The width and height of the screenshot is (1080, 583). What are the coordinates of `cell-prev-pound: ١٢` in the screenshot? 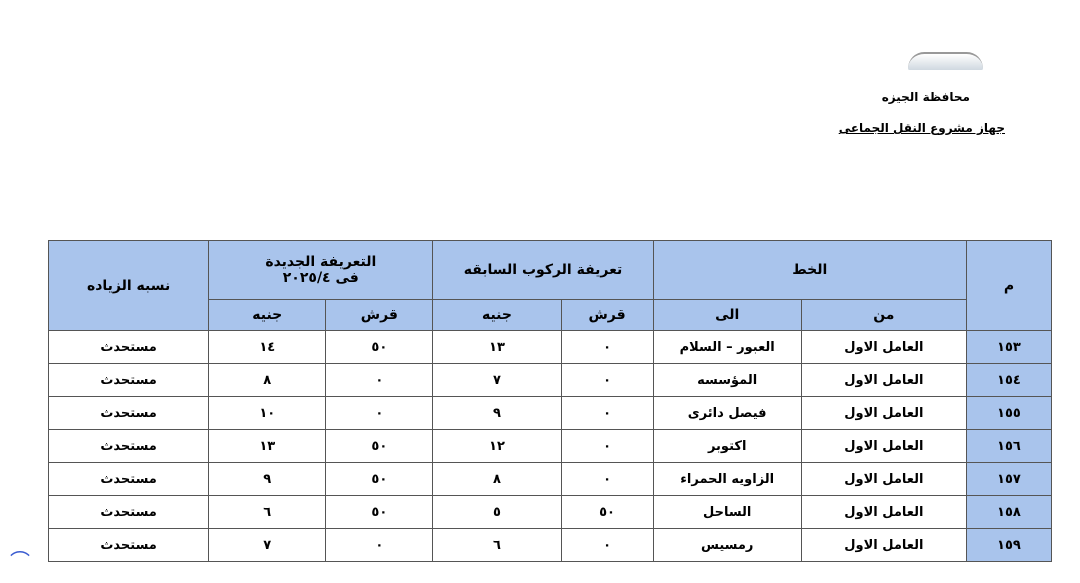 It's located at (497, 446).